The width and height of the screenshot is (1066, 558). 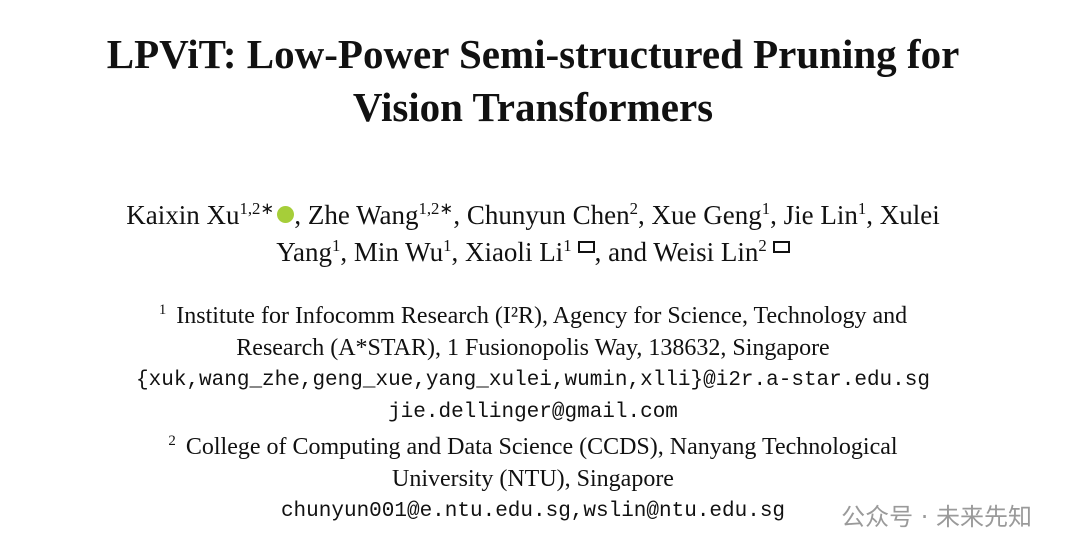 I want to click on email-text: chunyun001@e.ntu.edu.sg,wslin@ntu.edu.sg, so click(x=533, y=511).